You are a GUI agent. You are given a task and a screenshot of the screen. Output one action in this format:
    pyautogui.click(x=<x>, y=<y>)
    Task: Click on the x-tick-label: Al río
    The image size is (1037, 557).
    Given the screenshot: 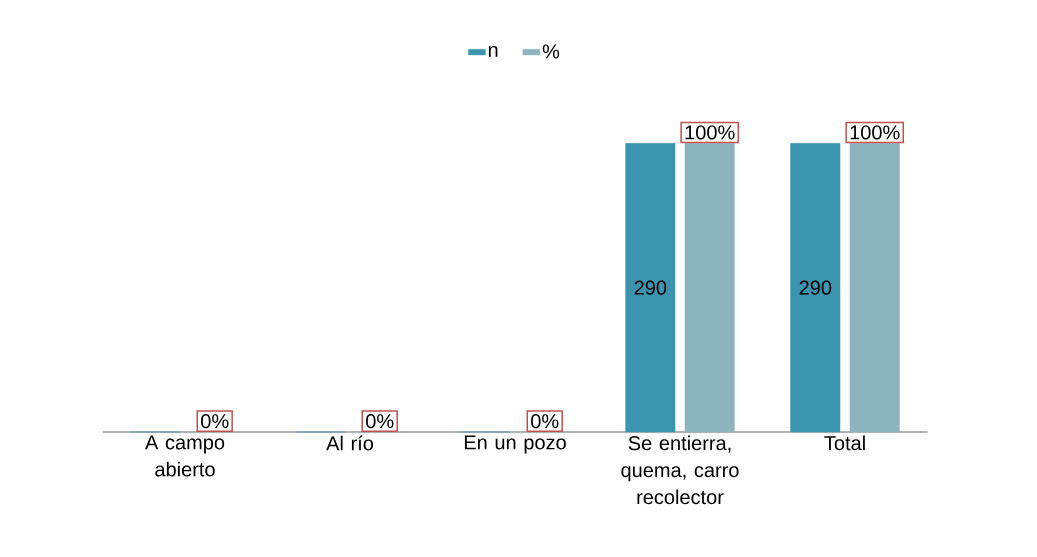 What is the action you would take?
    pyautogui.click(x=350, y=443)
    